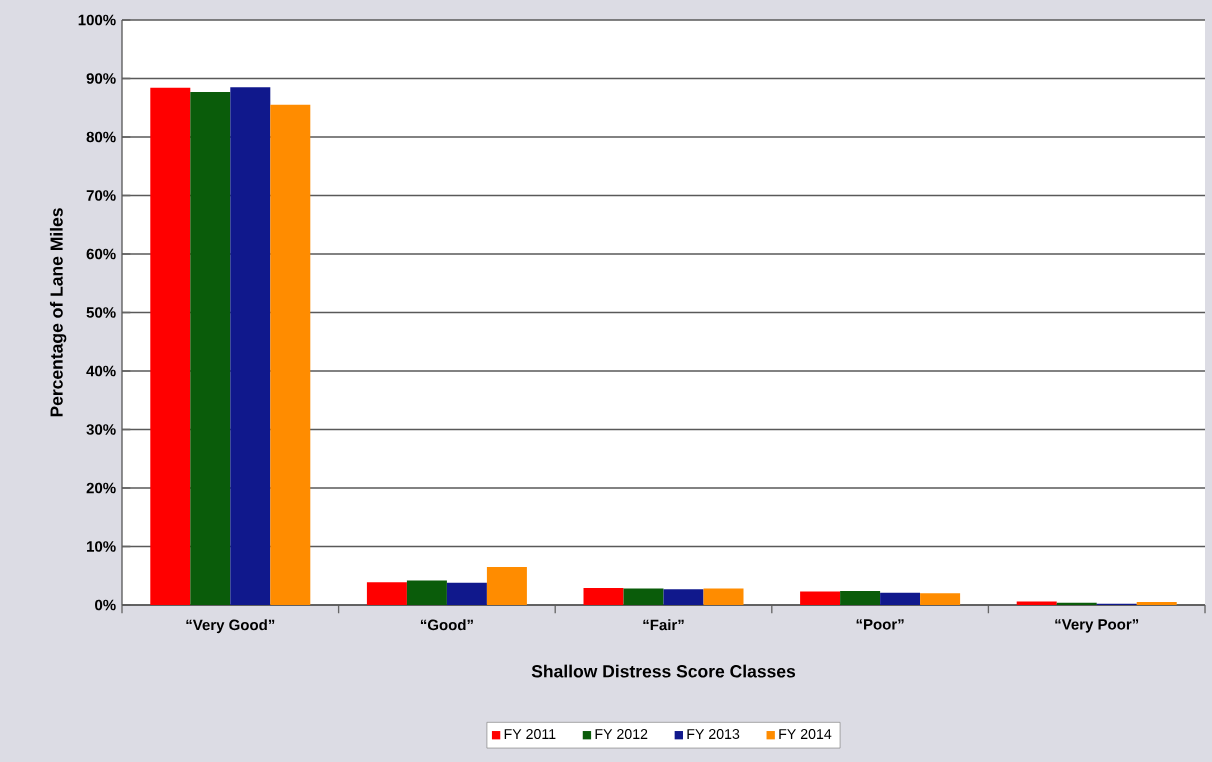 The image size is (1212, 762). I want to click on x-tick-label: “Good”, so click(446, 625).